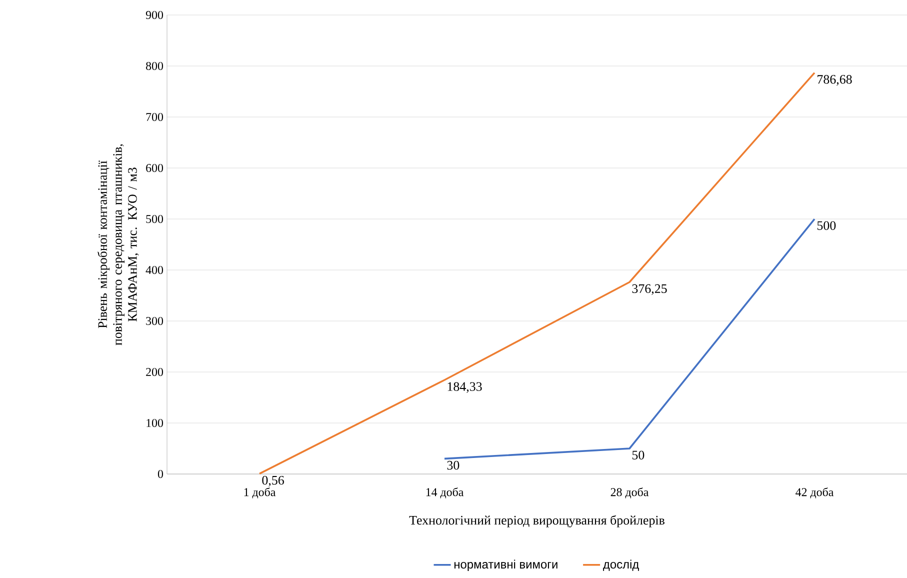 The height and width of the screenshot is (578, 907). Describe the element at coordinates (155, 168) in the screenshot. I see `y-tick-label: 600` at that location.